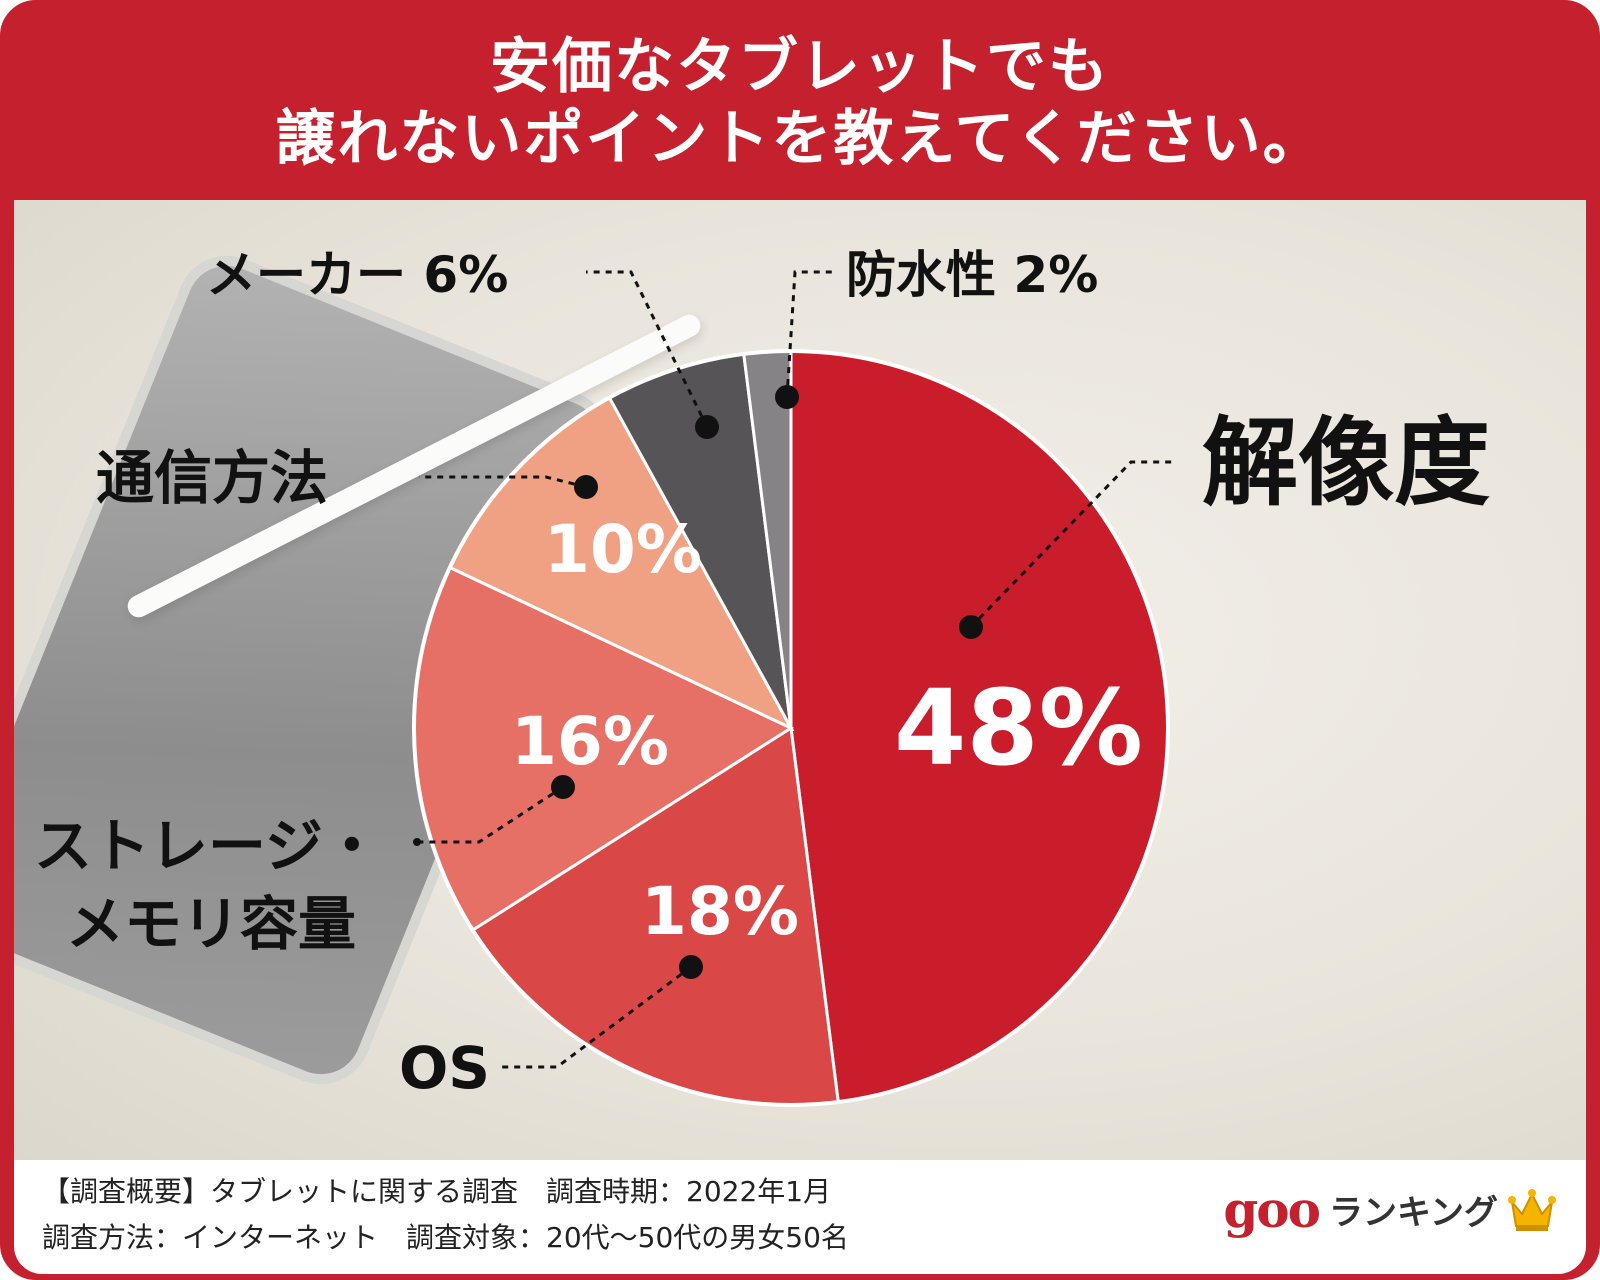  What do you see at coordinates (972, 275) in the screenshot?
I see `label-waterproof: 防水性 2%` at bounding box center [972, 275].